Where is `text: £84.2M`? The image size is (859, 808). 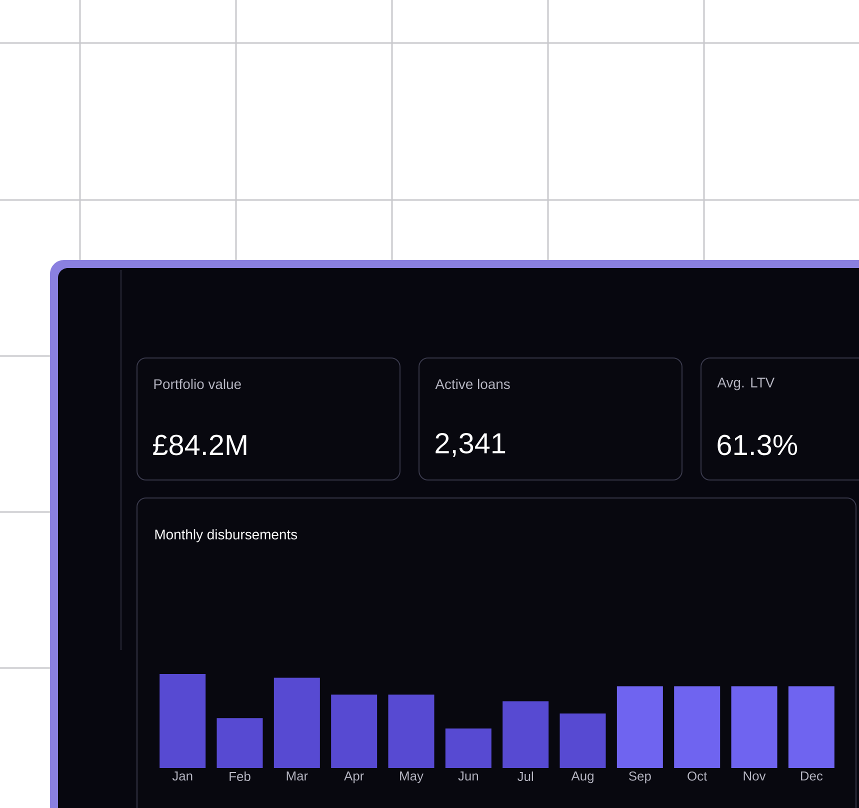 text: £84.2M is located at coordinates (199, 445).